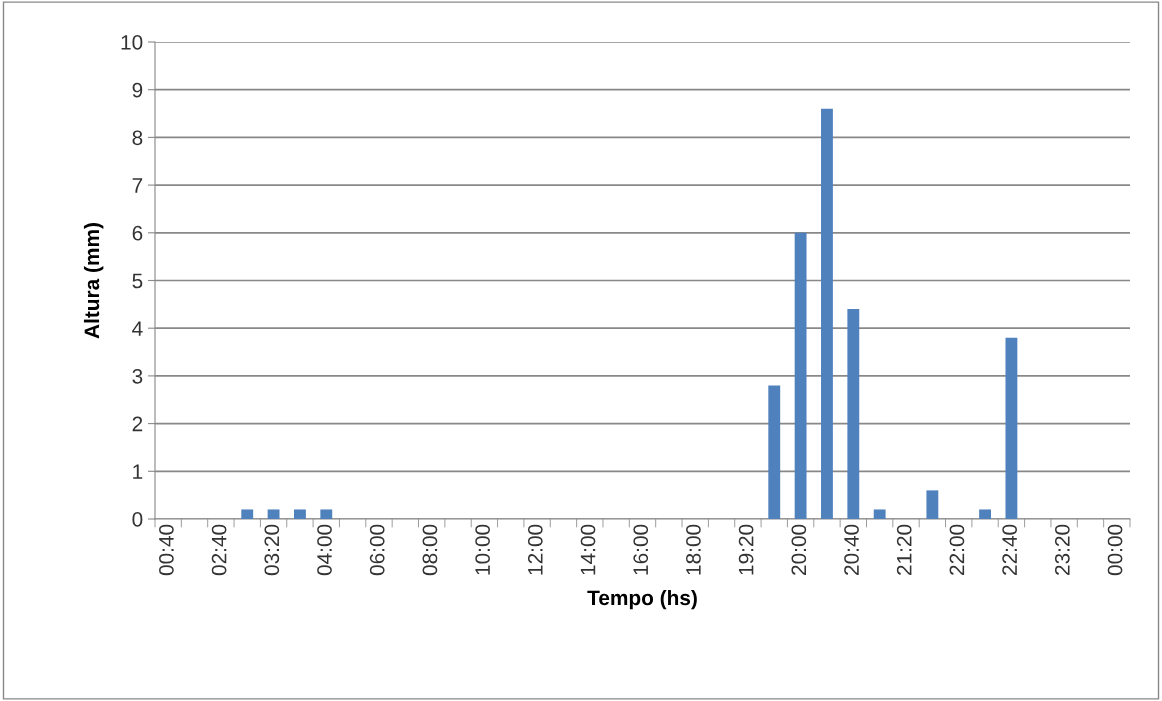  I want to click on y-tick-label: 8, so click(137, 138).